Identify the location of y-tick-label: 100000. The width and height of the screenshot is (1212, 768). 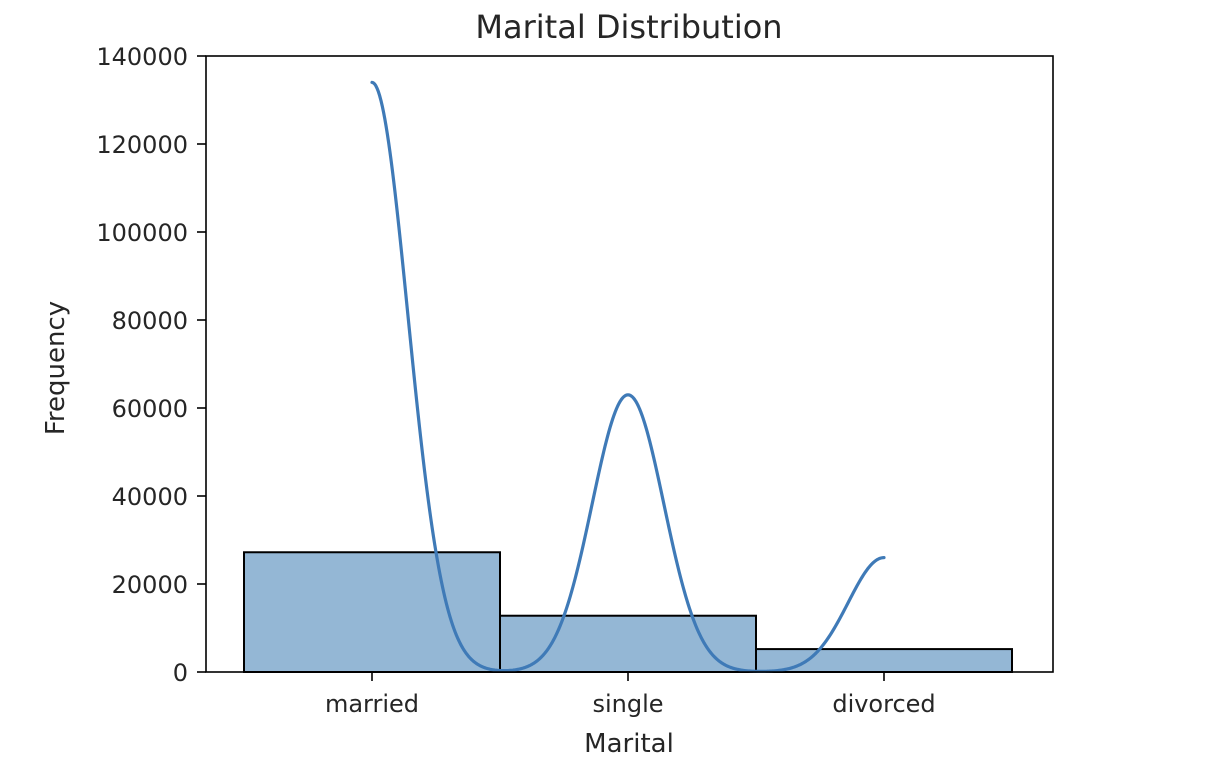
(142, 233).